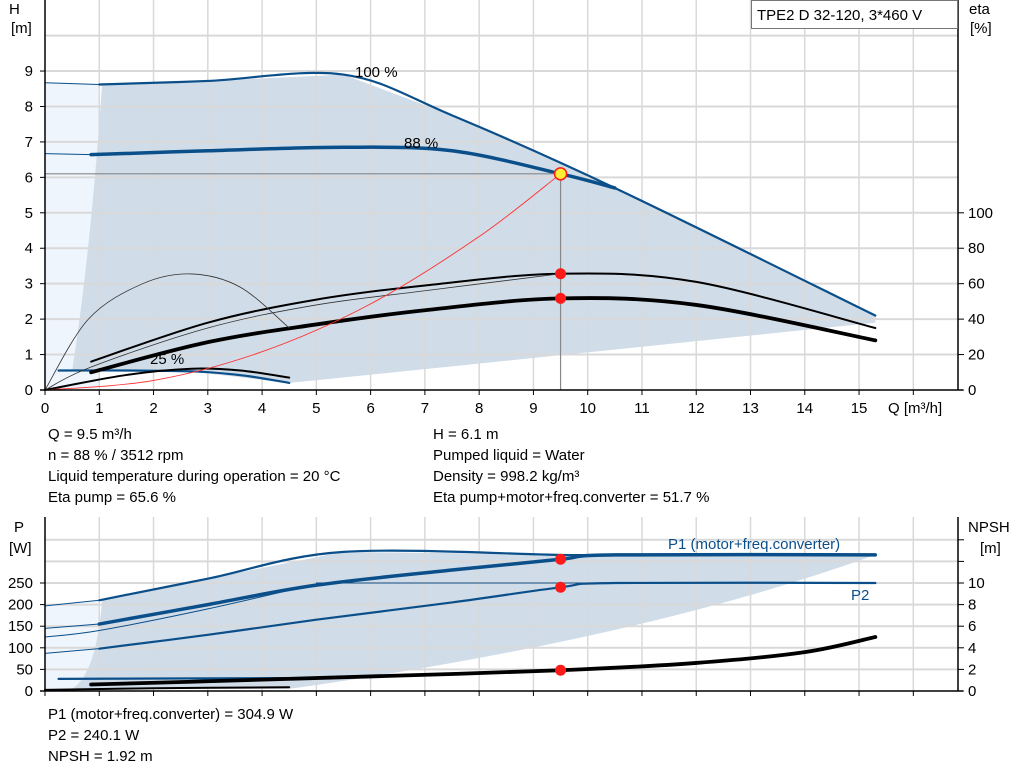 Image resolution: width=1024 pixels, height=781 pixels. What do you see at coordinates (506, 476) in the screenshot?
I see `info-density: Density = 998.2 kg/m³` at bounding box center [506, 476].